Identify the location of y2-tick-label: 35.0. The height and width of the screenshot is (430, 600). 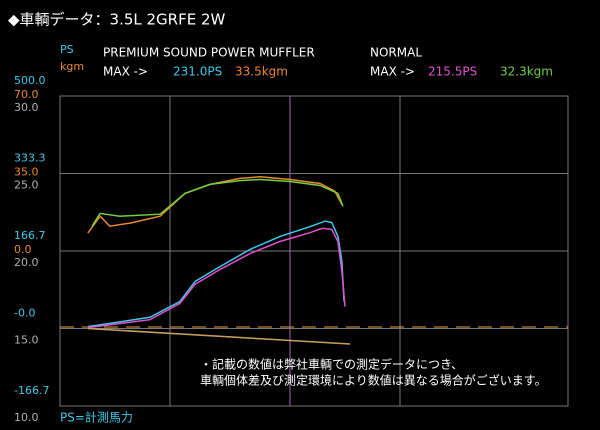
(26, 172).